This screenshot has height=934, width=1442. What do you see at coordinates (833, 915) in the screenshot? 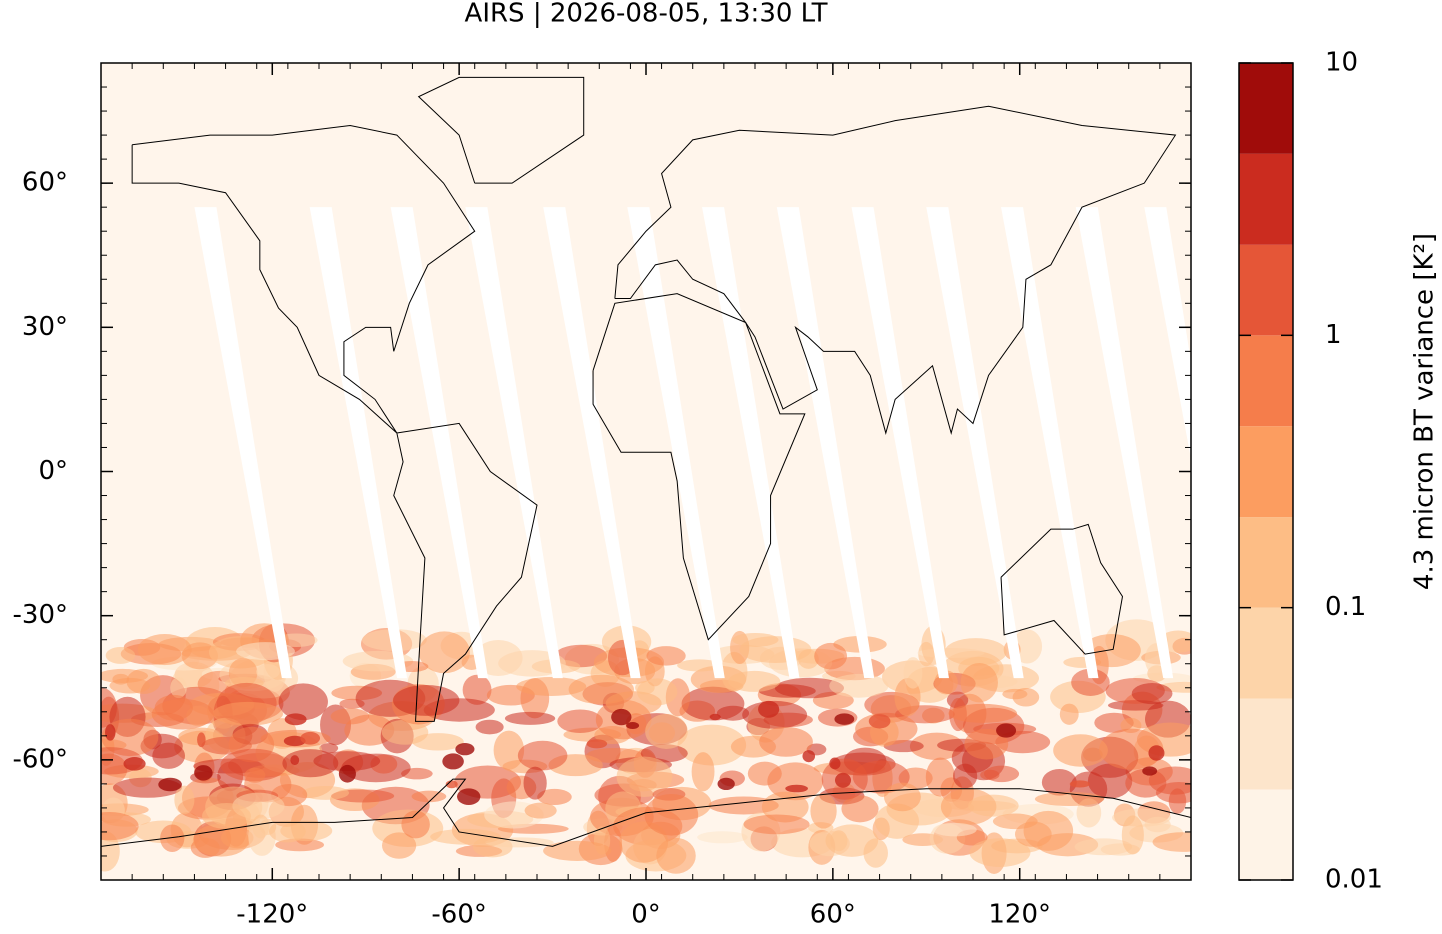
I see `x-tick-label: 60°` at bounding box center [833, 915].